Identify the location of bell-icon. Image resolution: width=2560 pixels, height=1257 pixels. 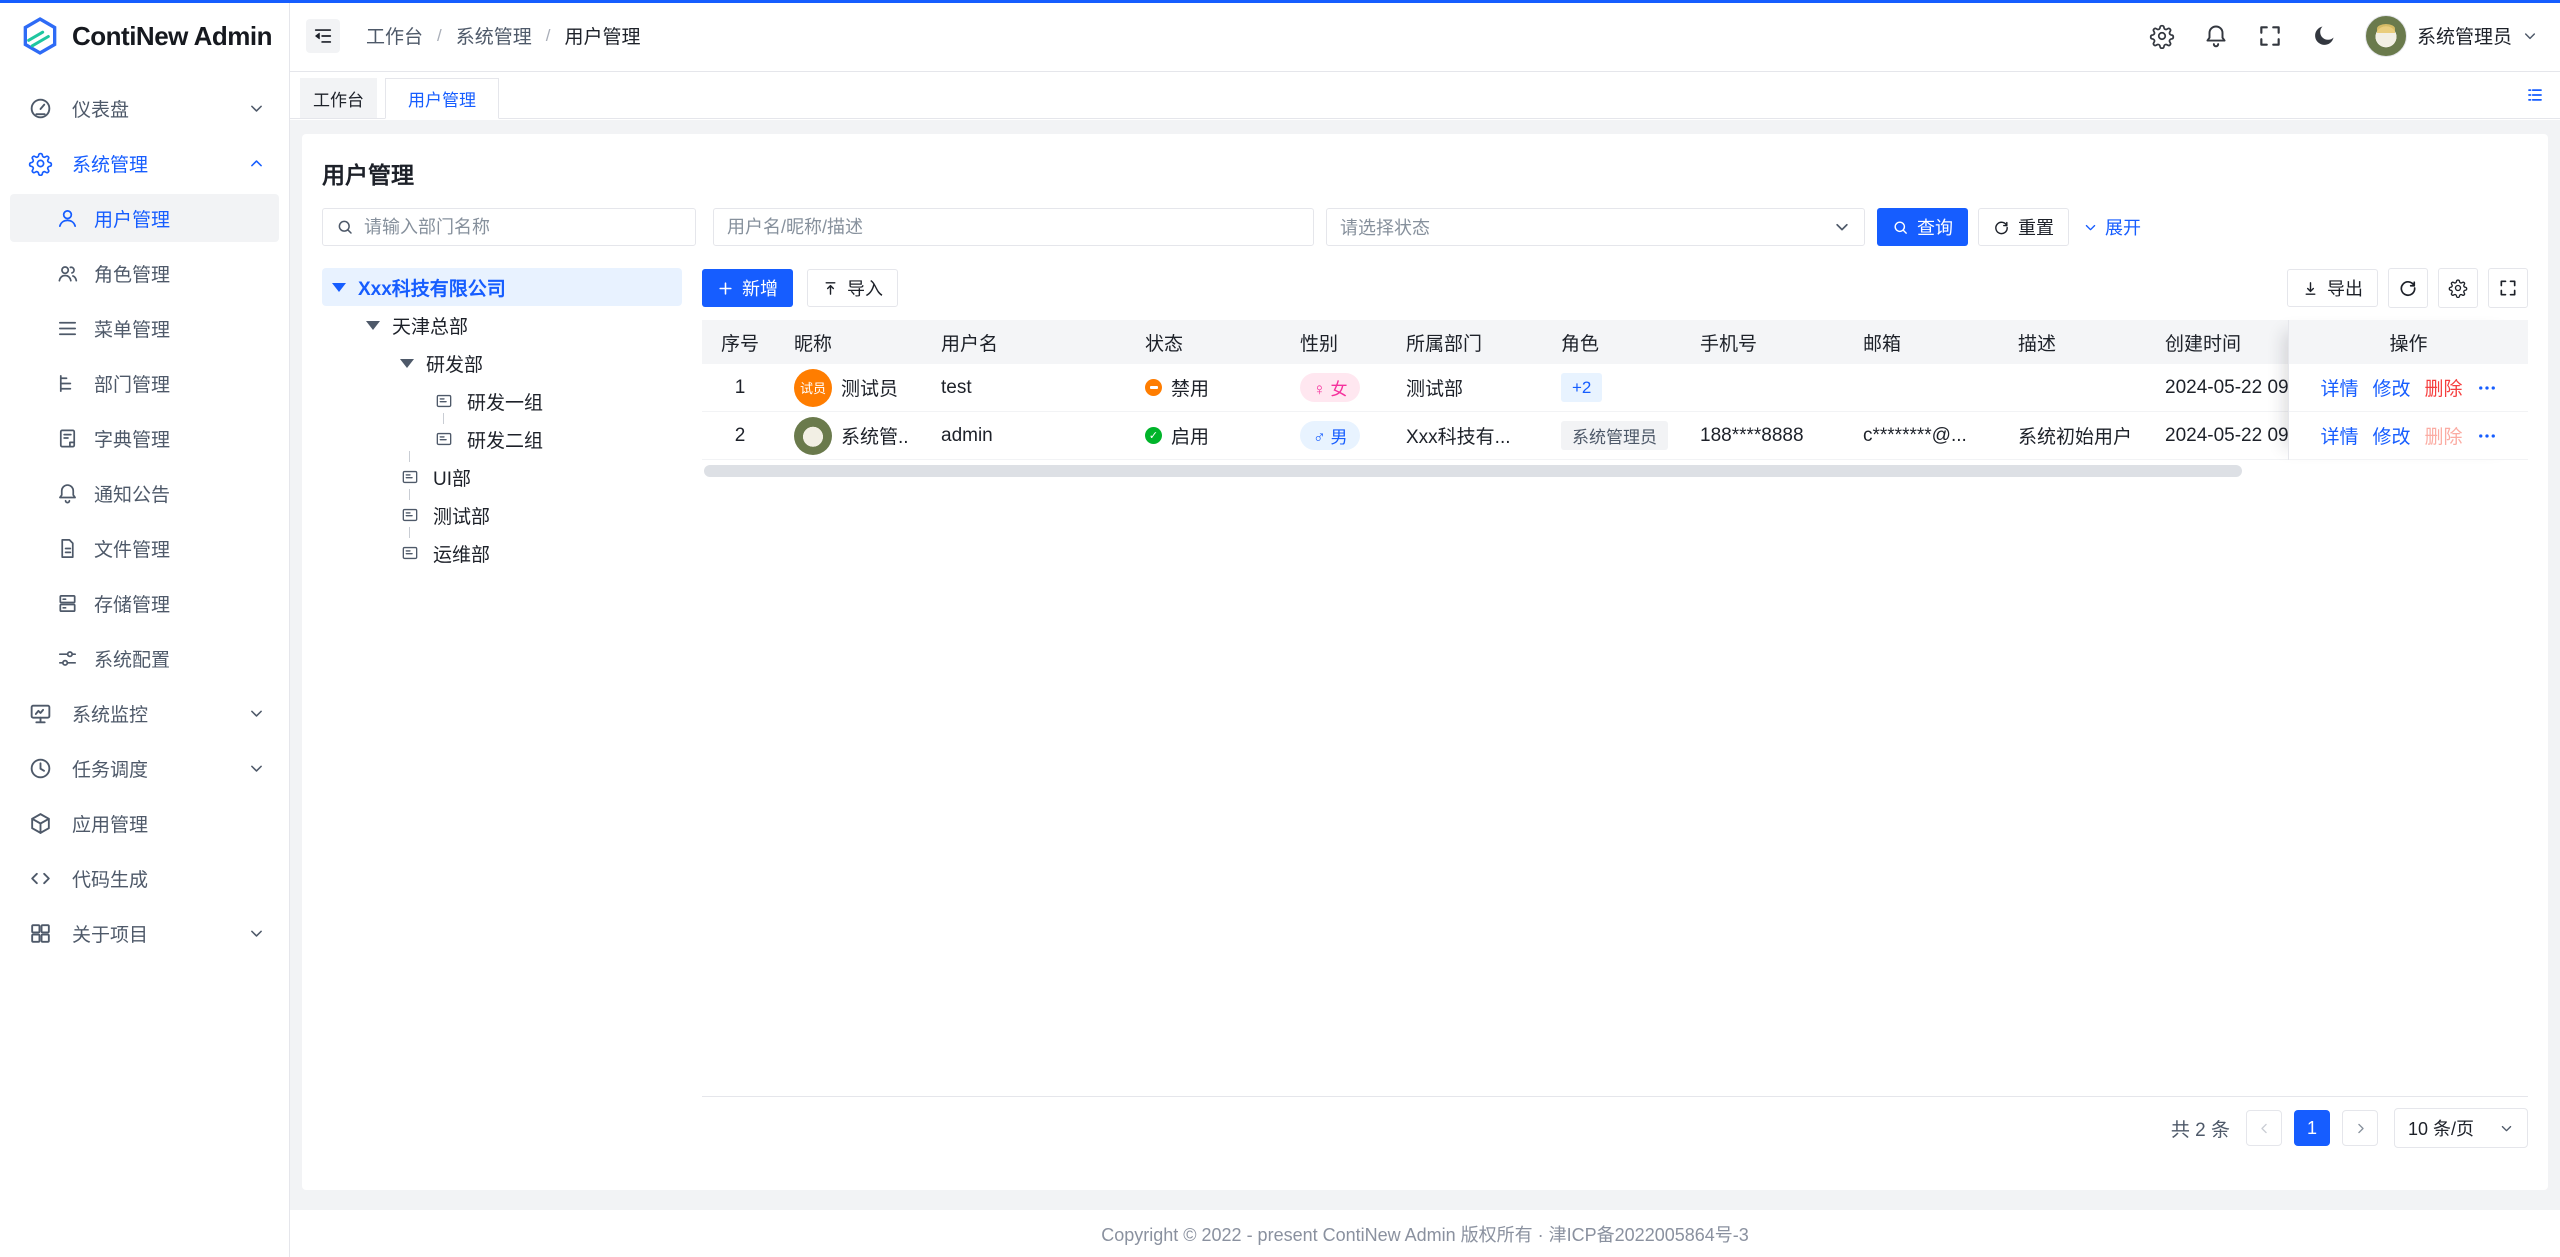
(2216, 36).